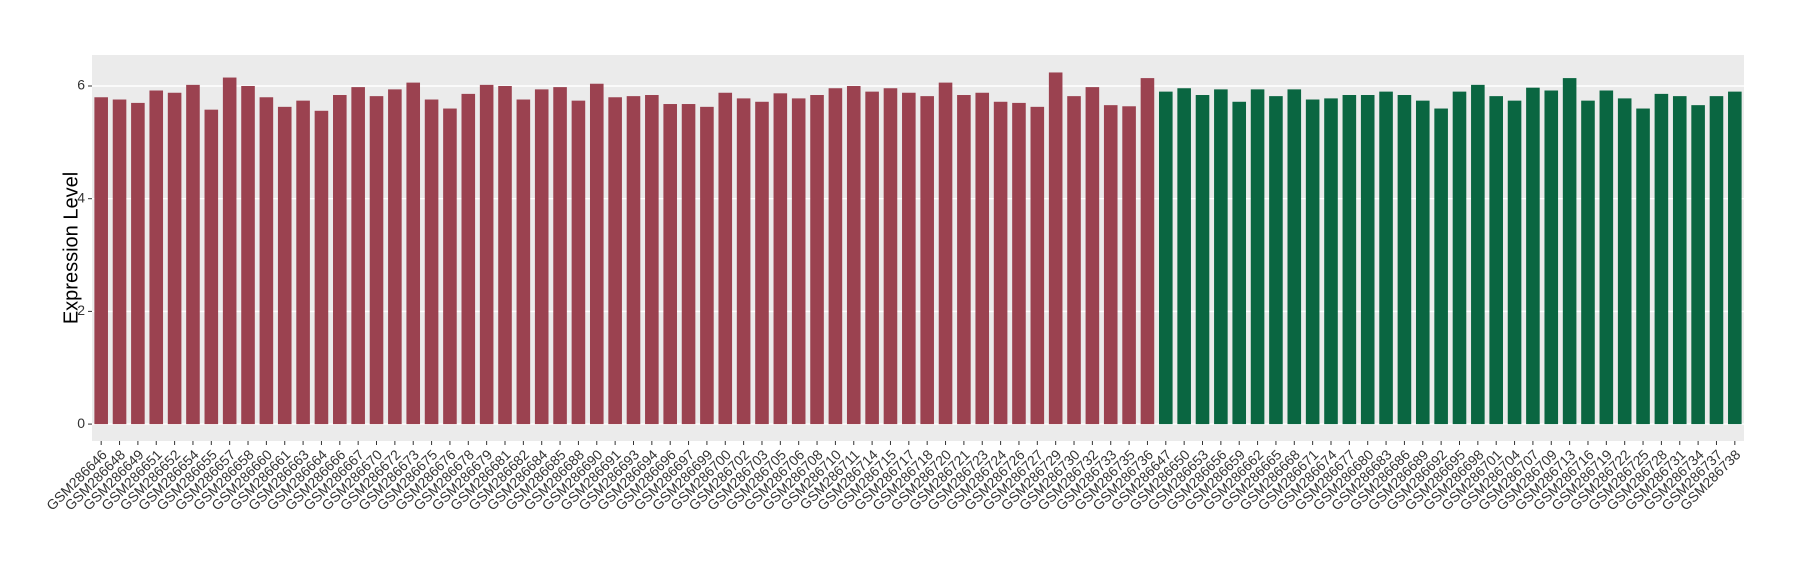 The height and width of the screenshot is (580, 1800). I want to click on y-axis-label: Expression Level, so click(71, 248).